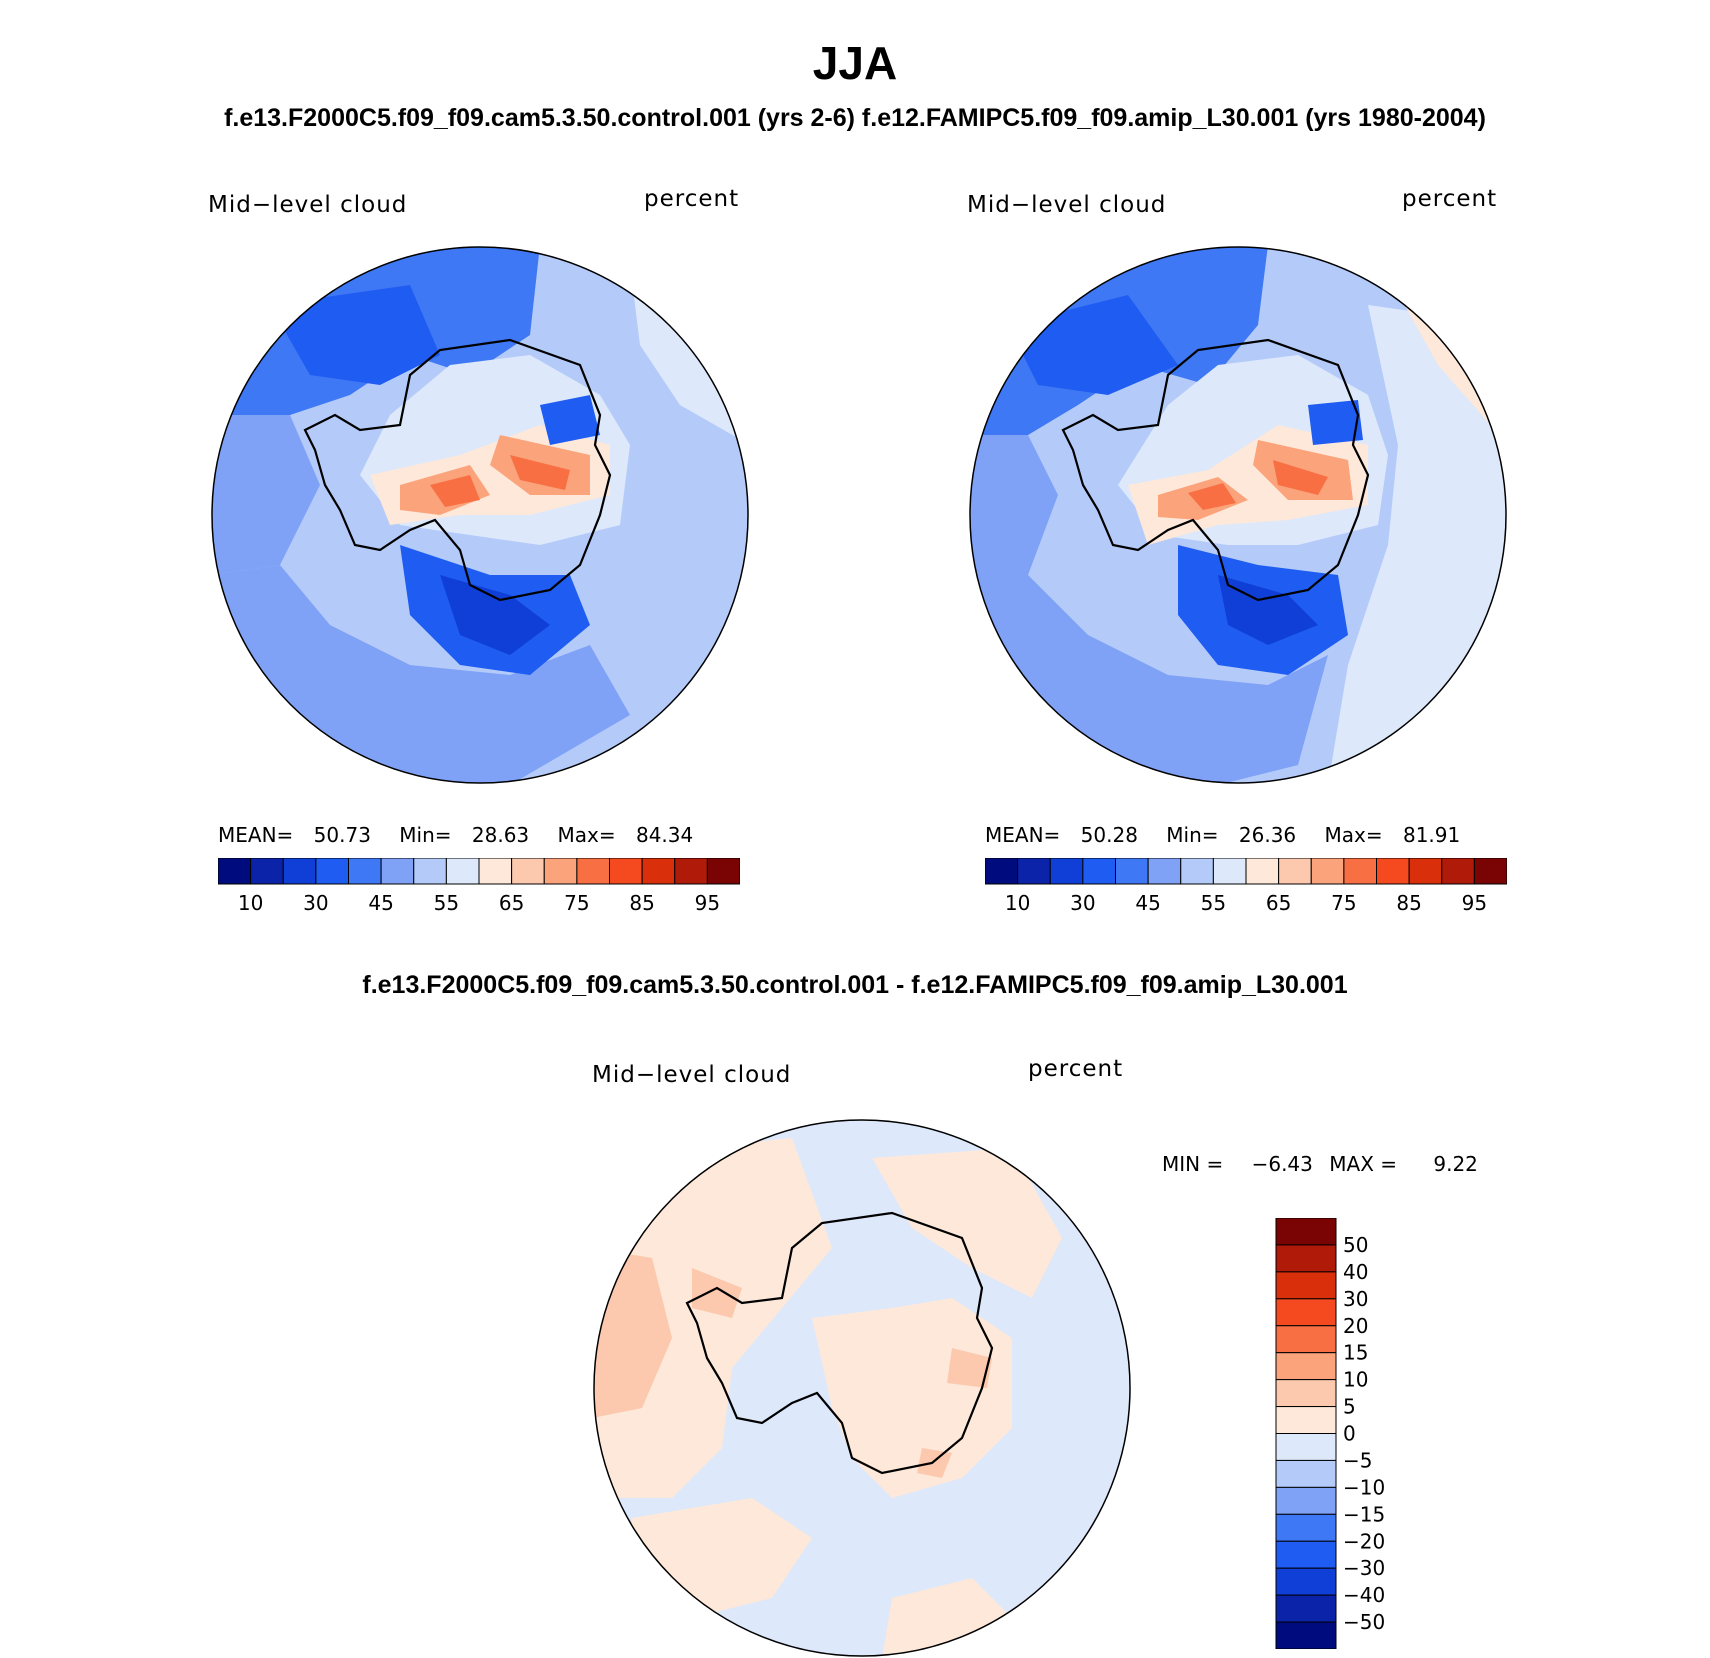 The image size is (1710, 1658). Describe the element at coordinates (455, 491) in the screenshot. I see `panel1-field-red-a` at that location.